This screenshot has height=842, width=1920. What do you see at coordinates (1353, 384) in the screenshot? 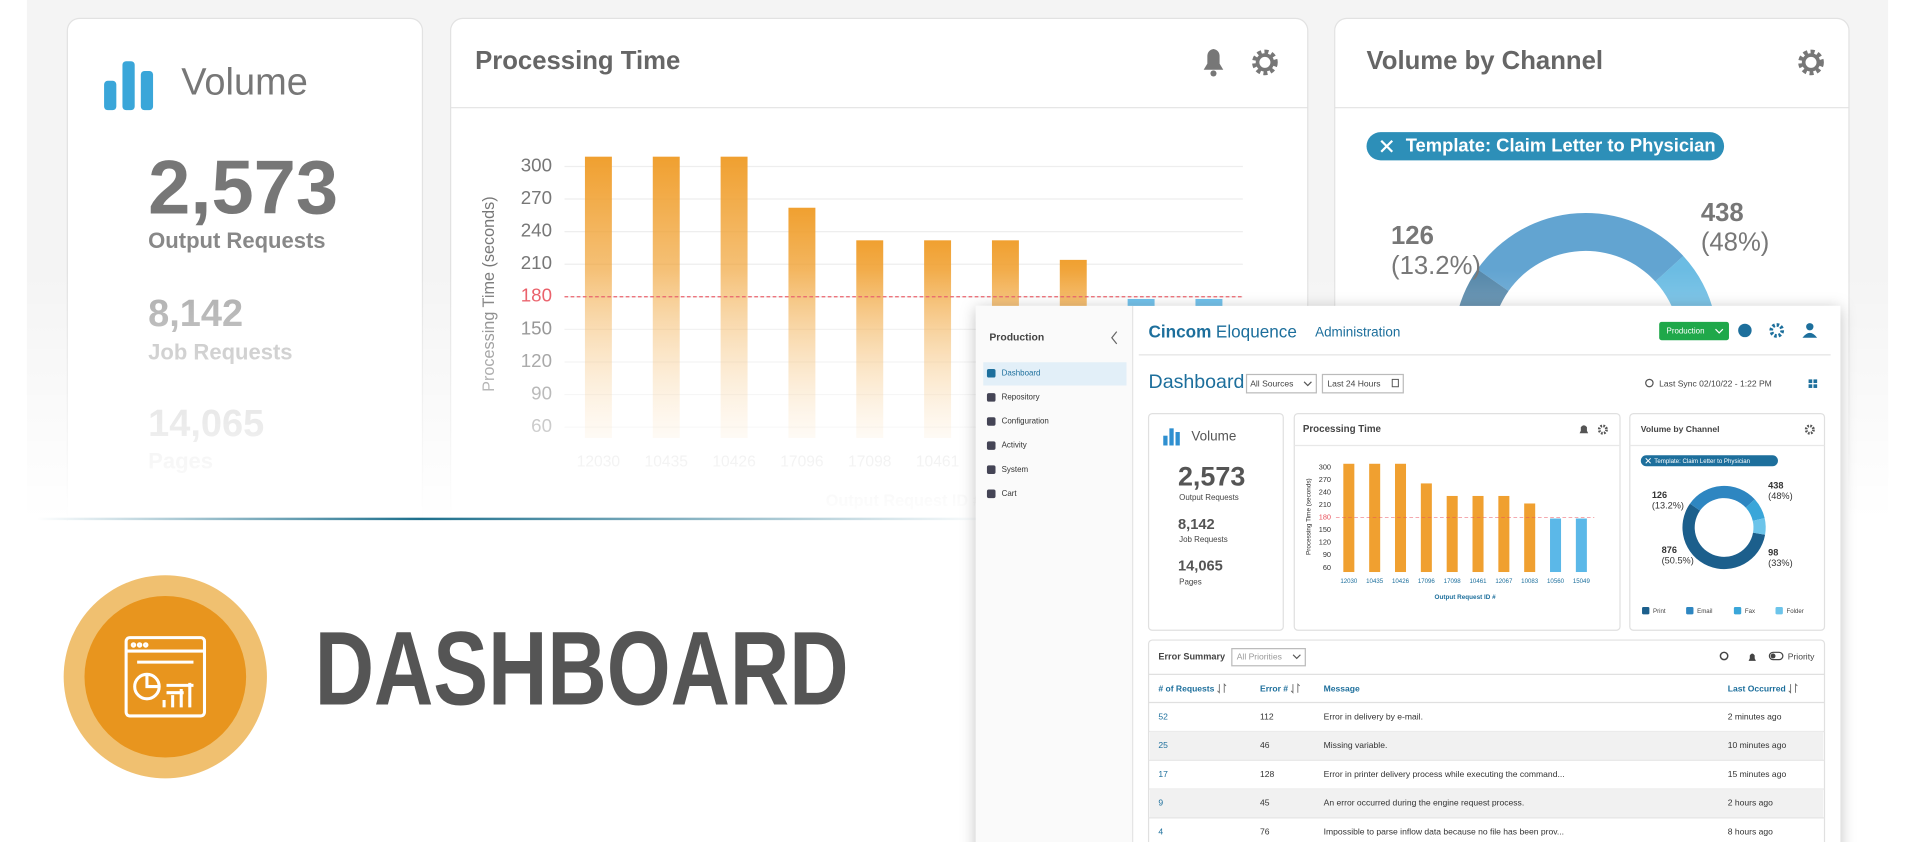
I see `time-filter: Last 24 Hours` at bounding box center [1353, 384].